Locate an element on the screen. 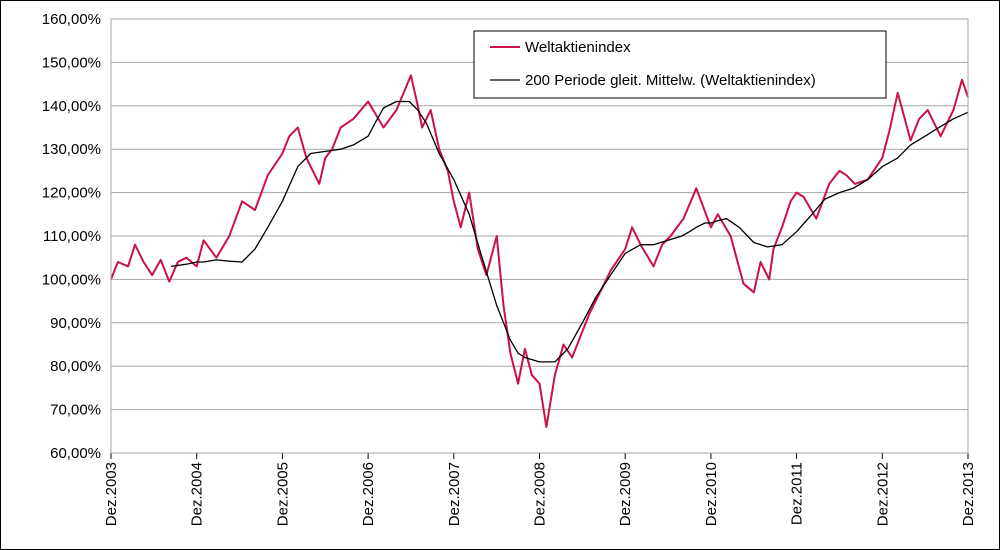  y-tick-label: 130,00% is located at coordinates (71, 149).